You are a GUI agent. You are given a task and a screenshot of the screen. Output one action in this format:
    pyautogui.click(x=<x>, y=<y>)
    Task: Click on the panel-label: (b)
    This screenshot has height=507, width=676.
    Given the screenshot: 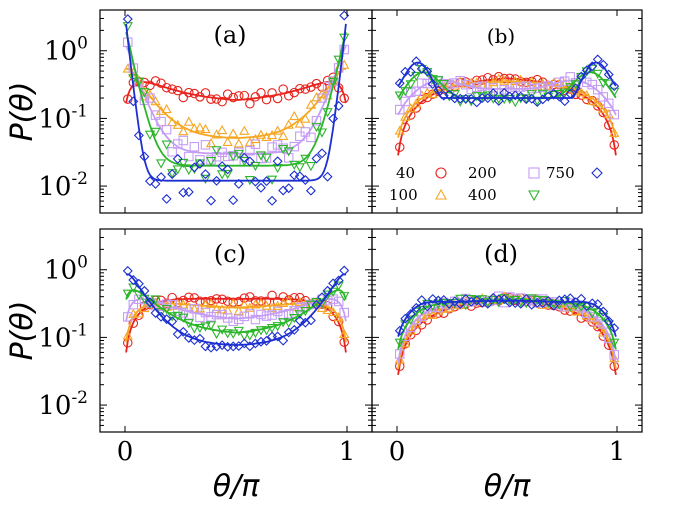 What is the action you would take?
    pyautogui.click(x=501, y=36)
    